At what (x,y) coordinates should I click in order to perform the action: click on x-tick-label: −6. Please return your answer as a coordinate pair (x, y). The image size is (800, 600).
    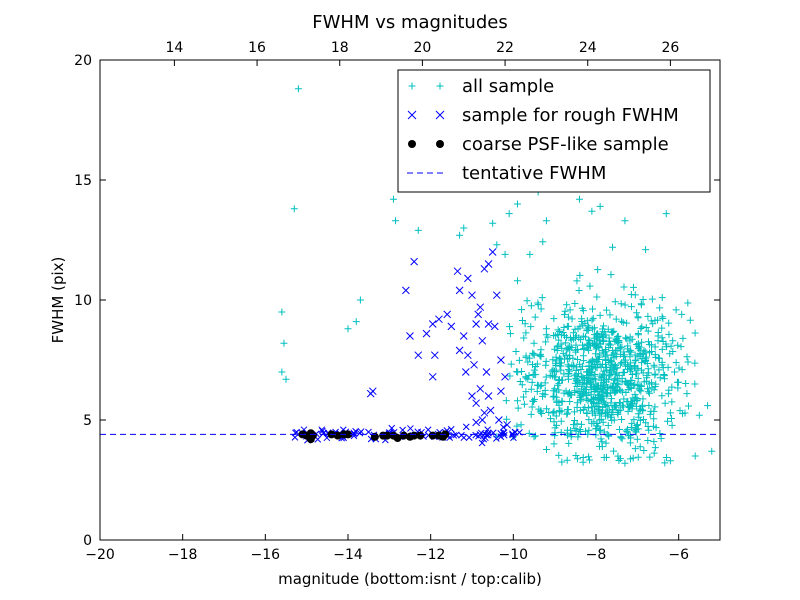
    Looking at the image, I should click on (678, 555).